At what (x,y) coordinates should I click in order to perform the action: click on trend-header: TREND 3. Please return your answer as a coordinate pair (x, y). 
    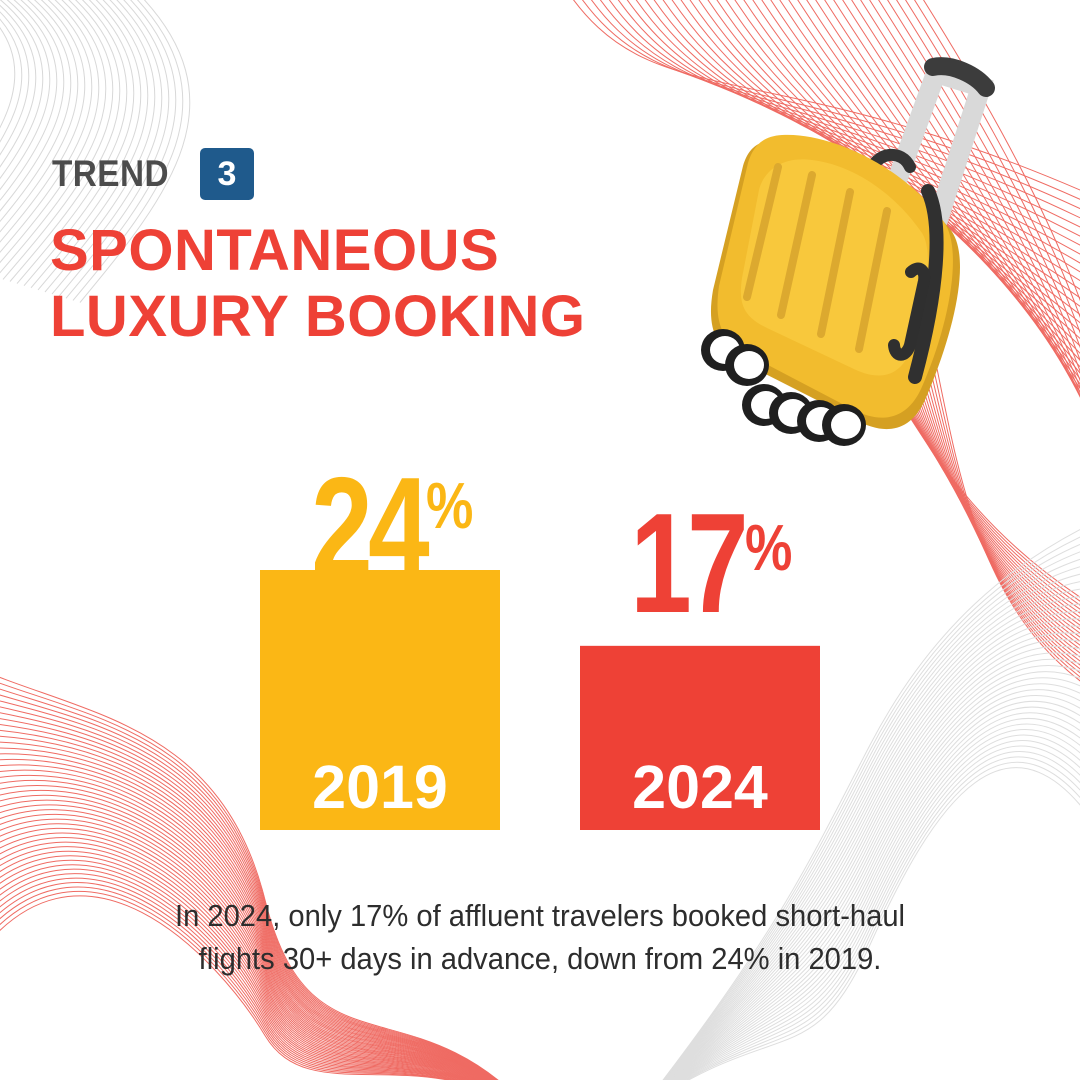
    Looking at the image, I should click on (153, 174).